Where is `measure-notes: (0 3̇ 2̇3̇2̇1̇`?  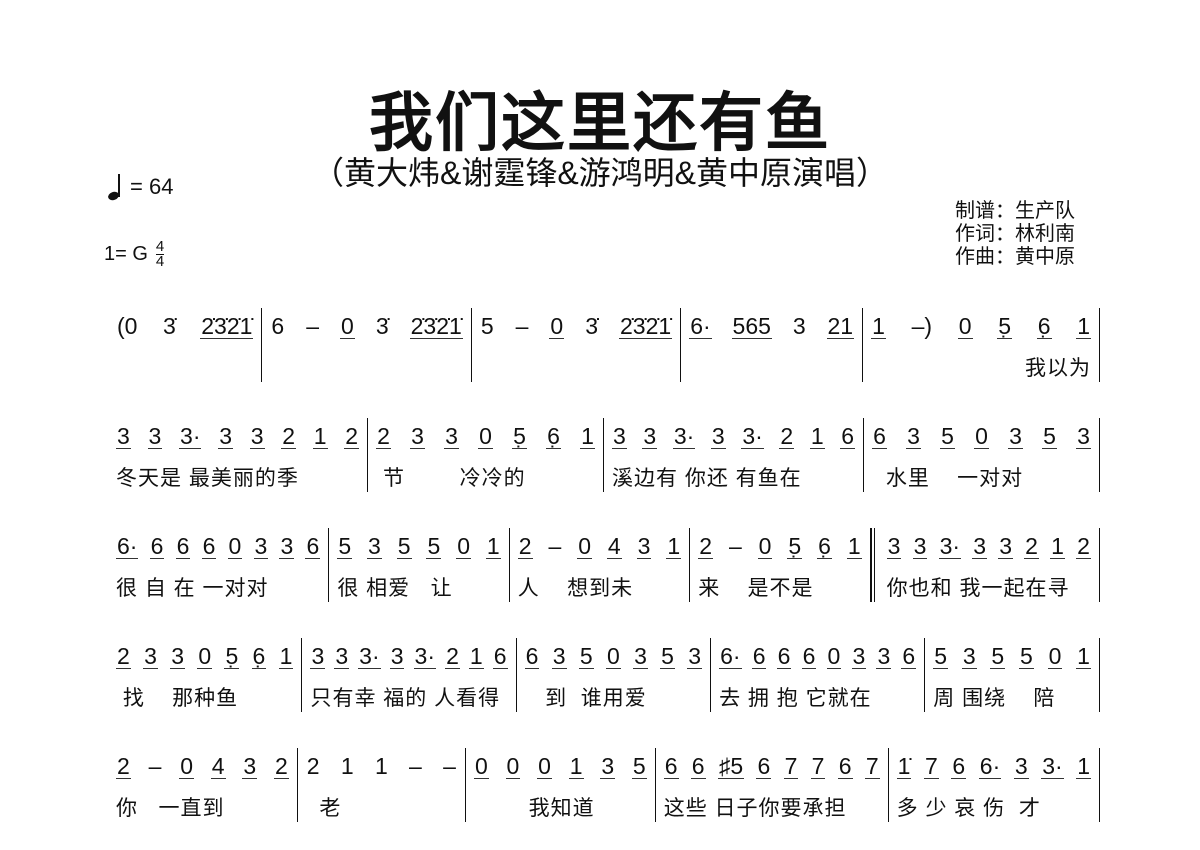
measure-notes: (0 3̇ 2̇3̇2̇1̇ is located at coordinates (185, 326).